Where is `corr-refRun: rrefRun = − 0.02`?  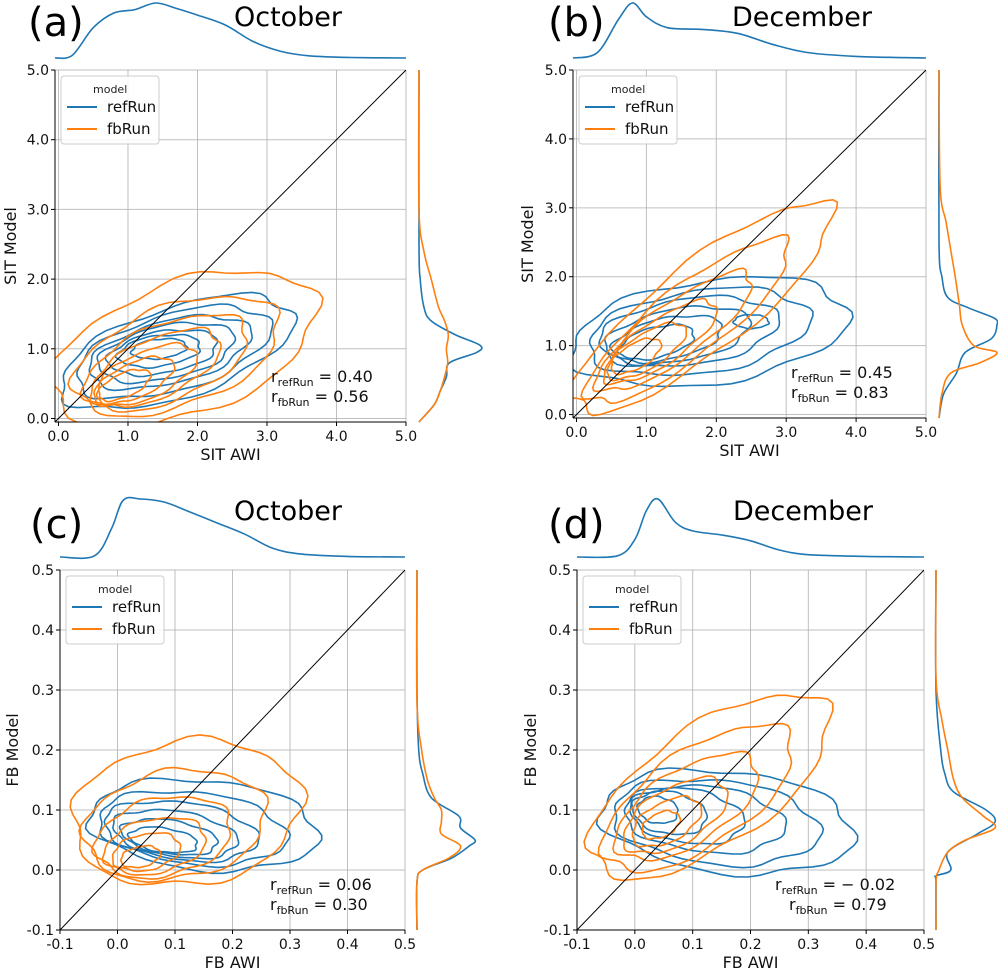
corr-refRun: rrefRun = − 0.02 is located at coordinates (835, 886).